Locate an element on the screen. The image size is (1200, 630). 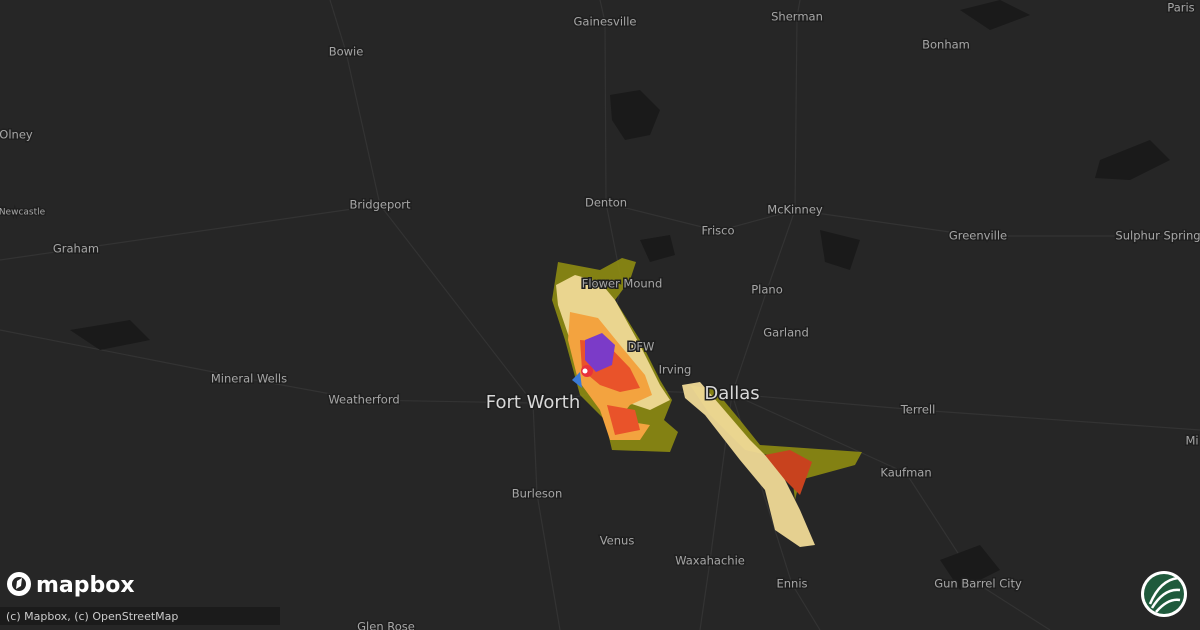
hail-swath-outer is located at coordinates (776, 442).